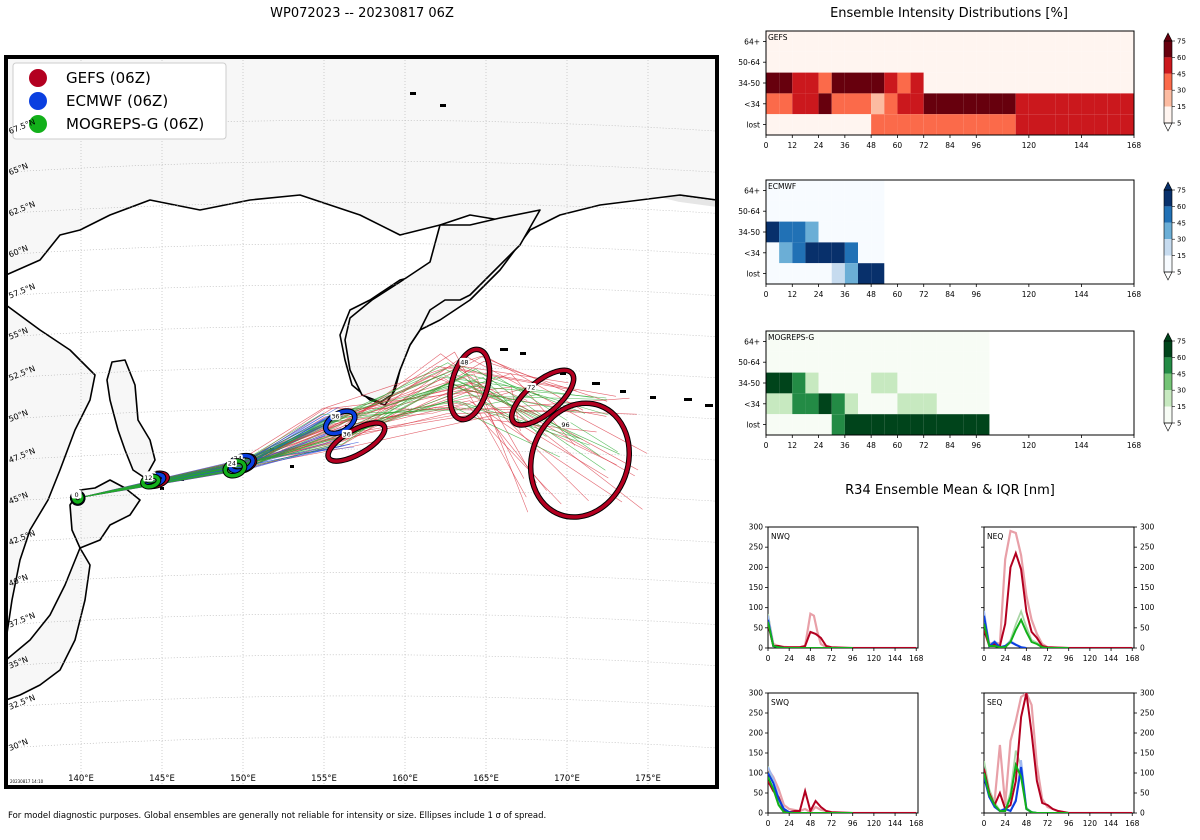  What do you see at coordinates (766, 294) in the screenshot?
I see `x-tick-label: 0` at bounding box center [766, 294].